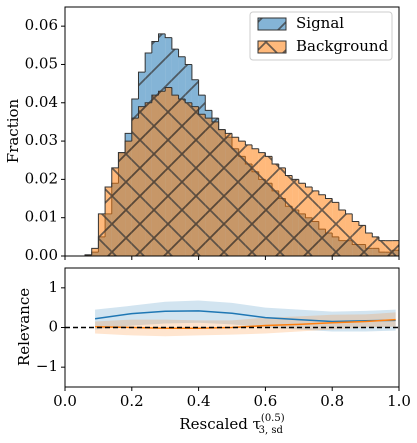  I want to click on x-tick-label: 0.4, so click(199, 401).